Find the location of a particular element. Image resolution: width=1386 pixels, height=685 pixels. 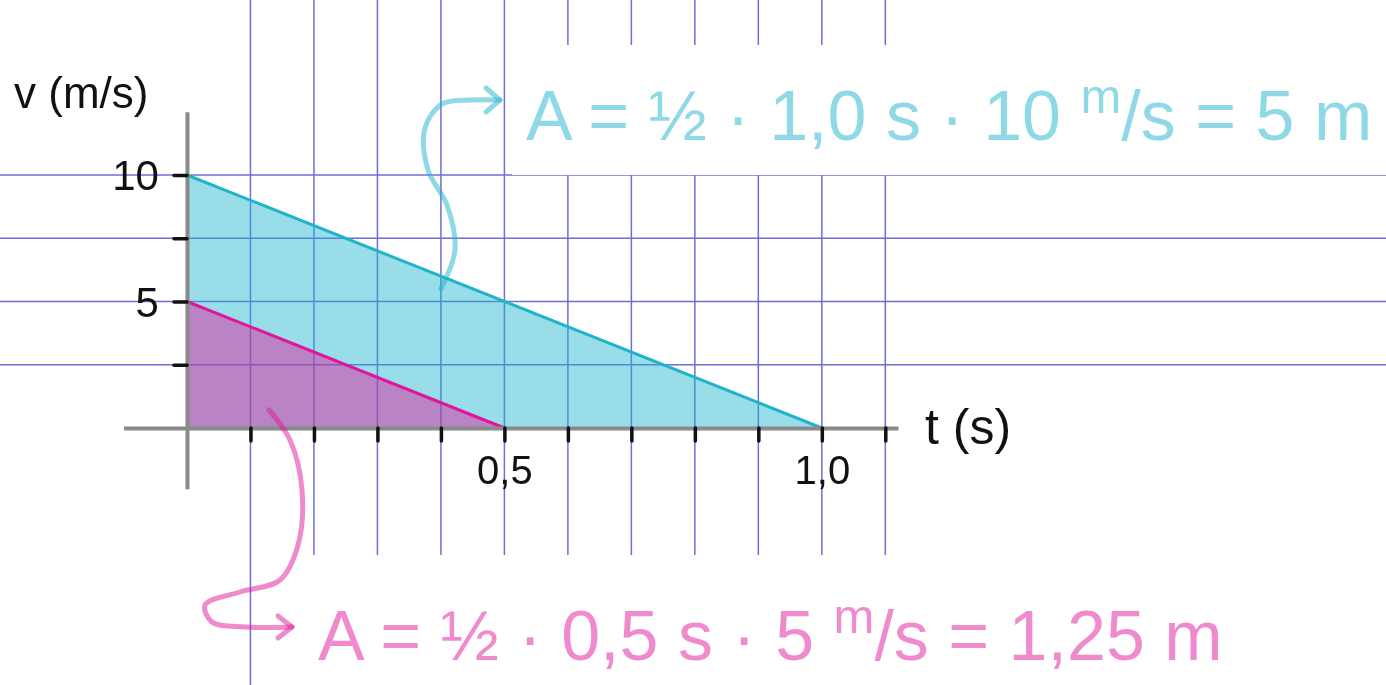

annotation: A = ½ · 1,0 s · 10 $^{m}$/s = 5 m is located at coordinates (949, 112).